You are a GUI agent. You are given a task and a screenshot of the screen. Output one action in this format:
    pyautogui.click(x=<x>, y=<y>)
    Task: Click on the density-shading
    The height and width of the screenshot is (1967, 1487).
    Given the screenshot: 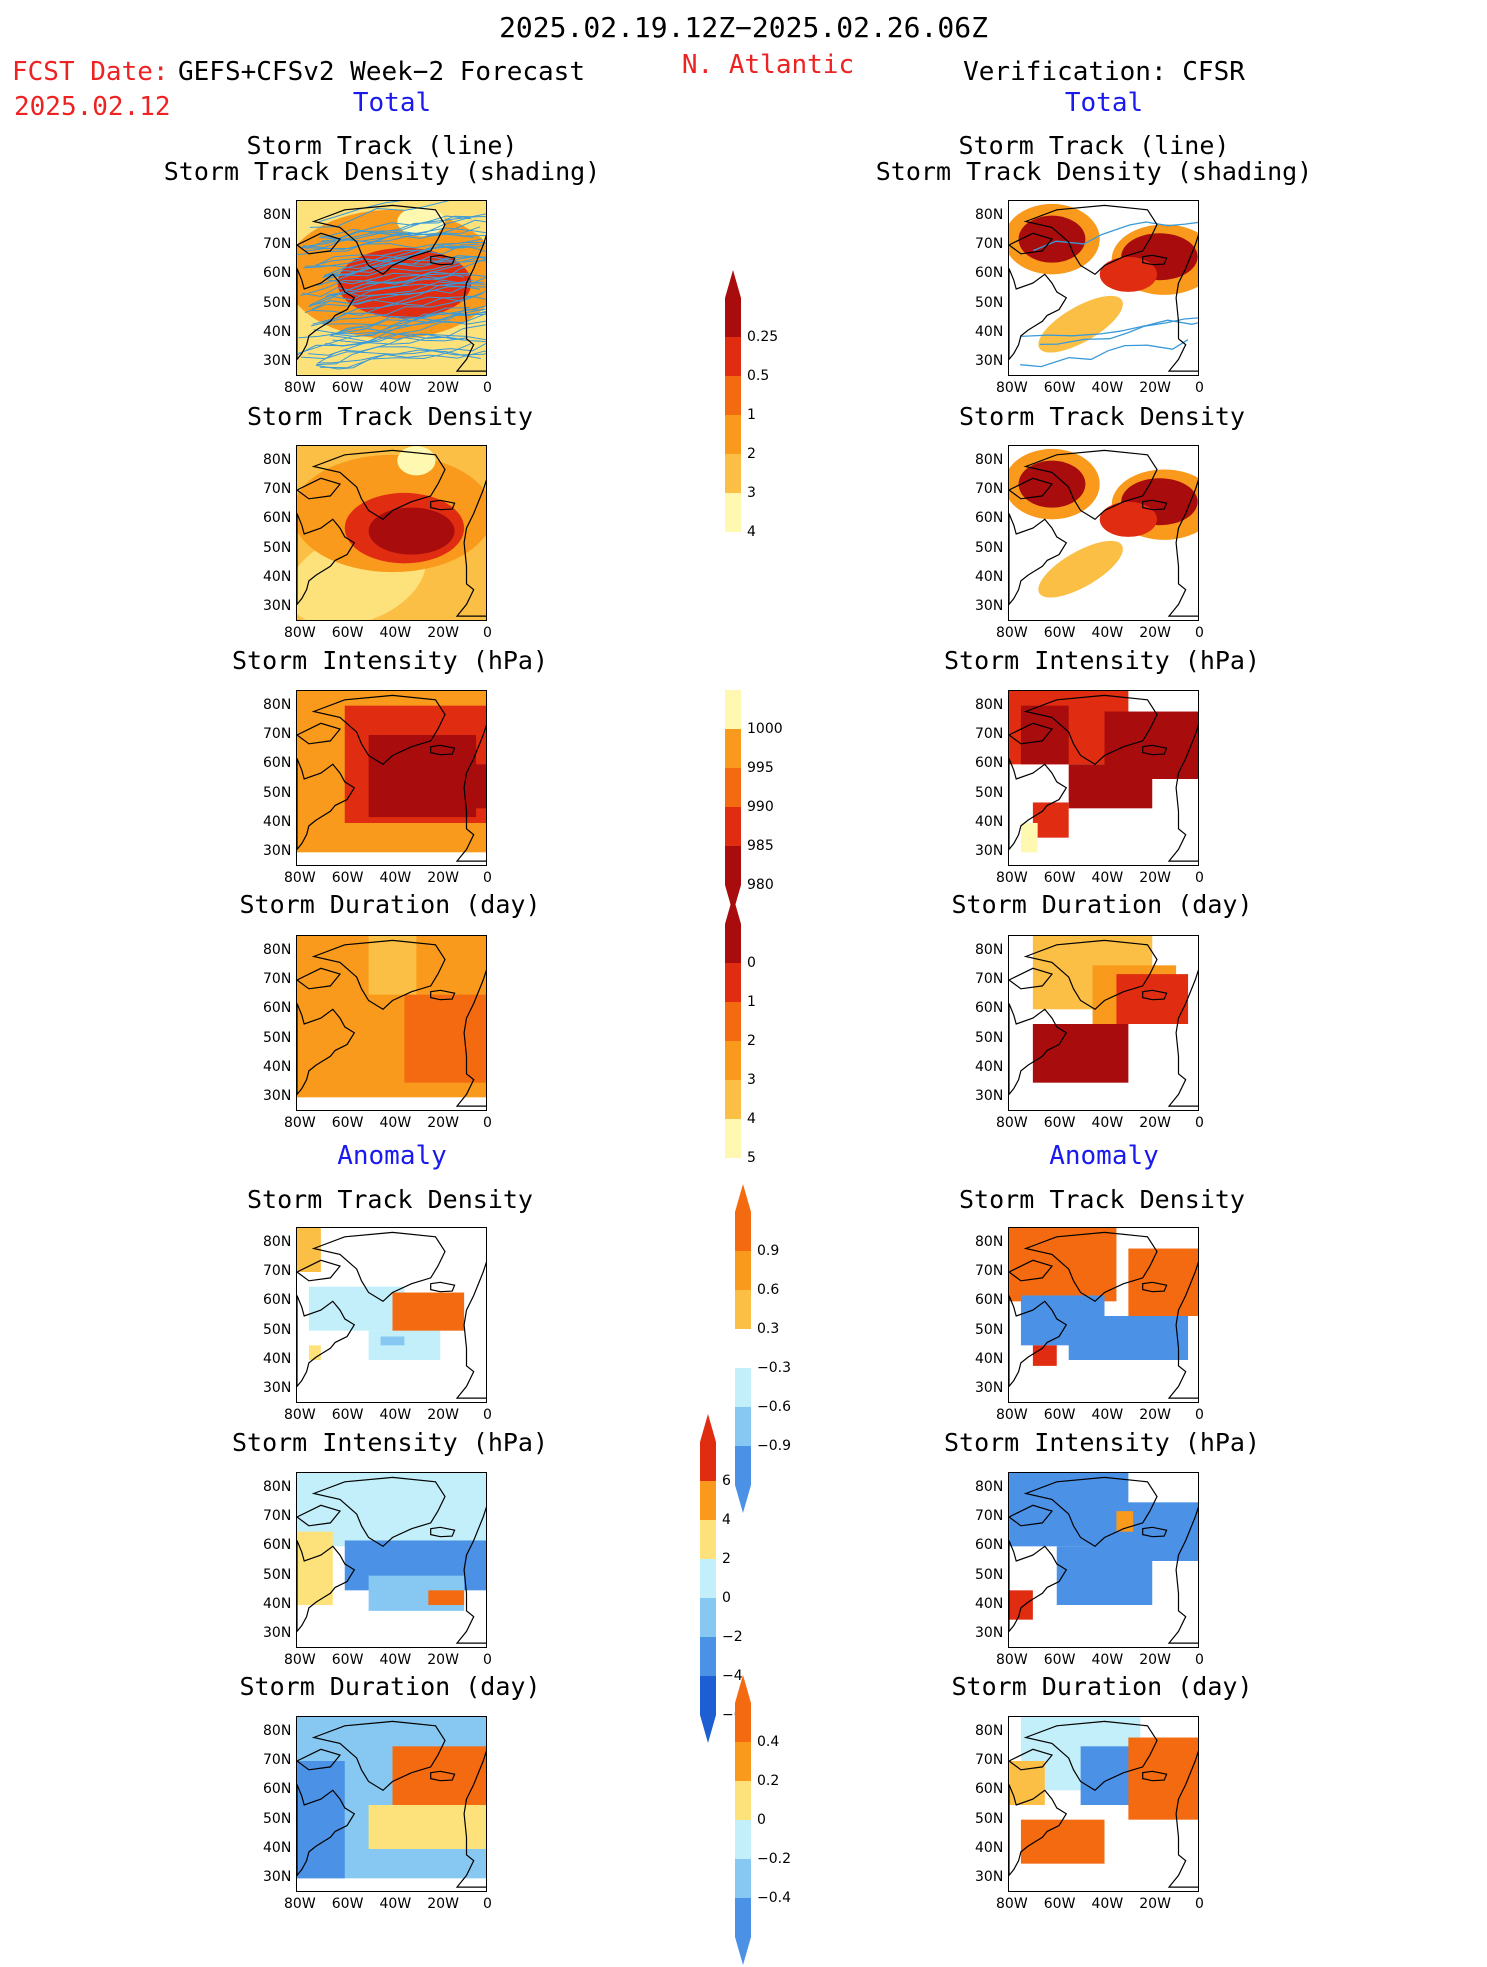 What is the action you would take?
    pyautogui.click(x=1080, y=569)
    